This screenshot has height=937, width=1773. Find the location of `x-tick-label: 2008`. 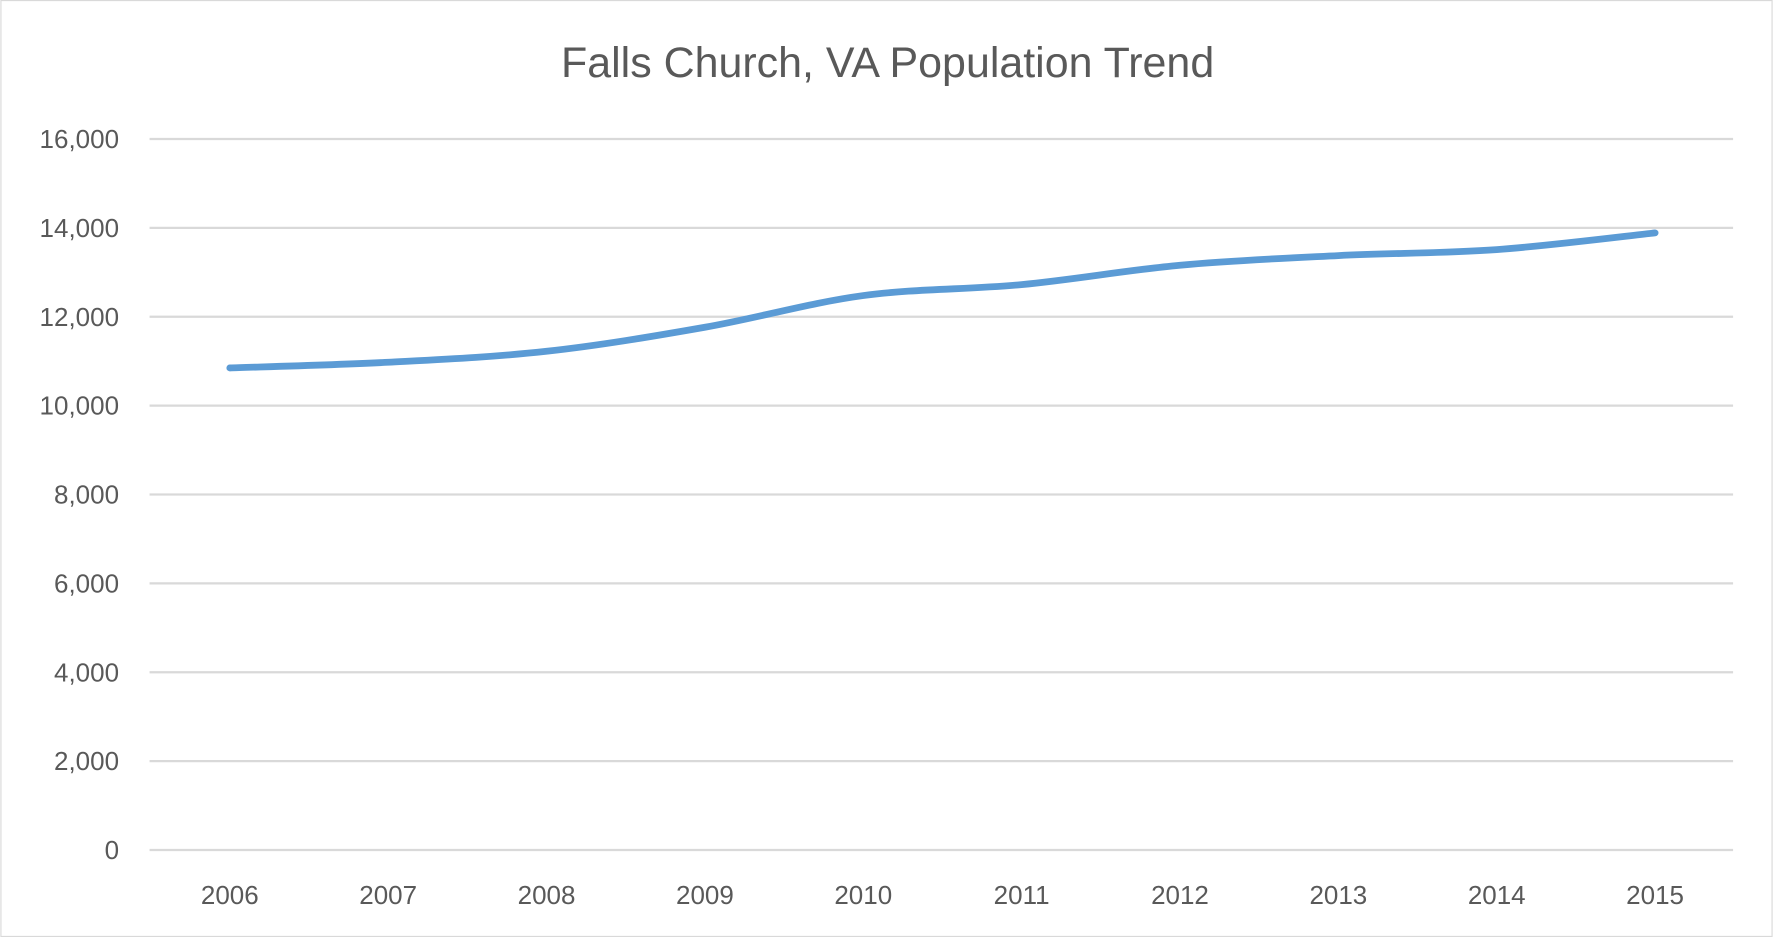

x-tick-label: 2008 is located at coordinates (547, 895).